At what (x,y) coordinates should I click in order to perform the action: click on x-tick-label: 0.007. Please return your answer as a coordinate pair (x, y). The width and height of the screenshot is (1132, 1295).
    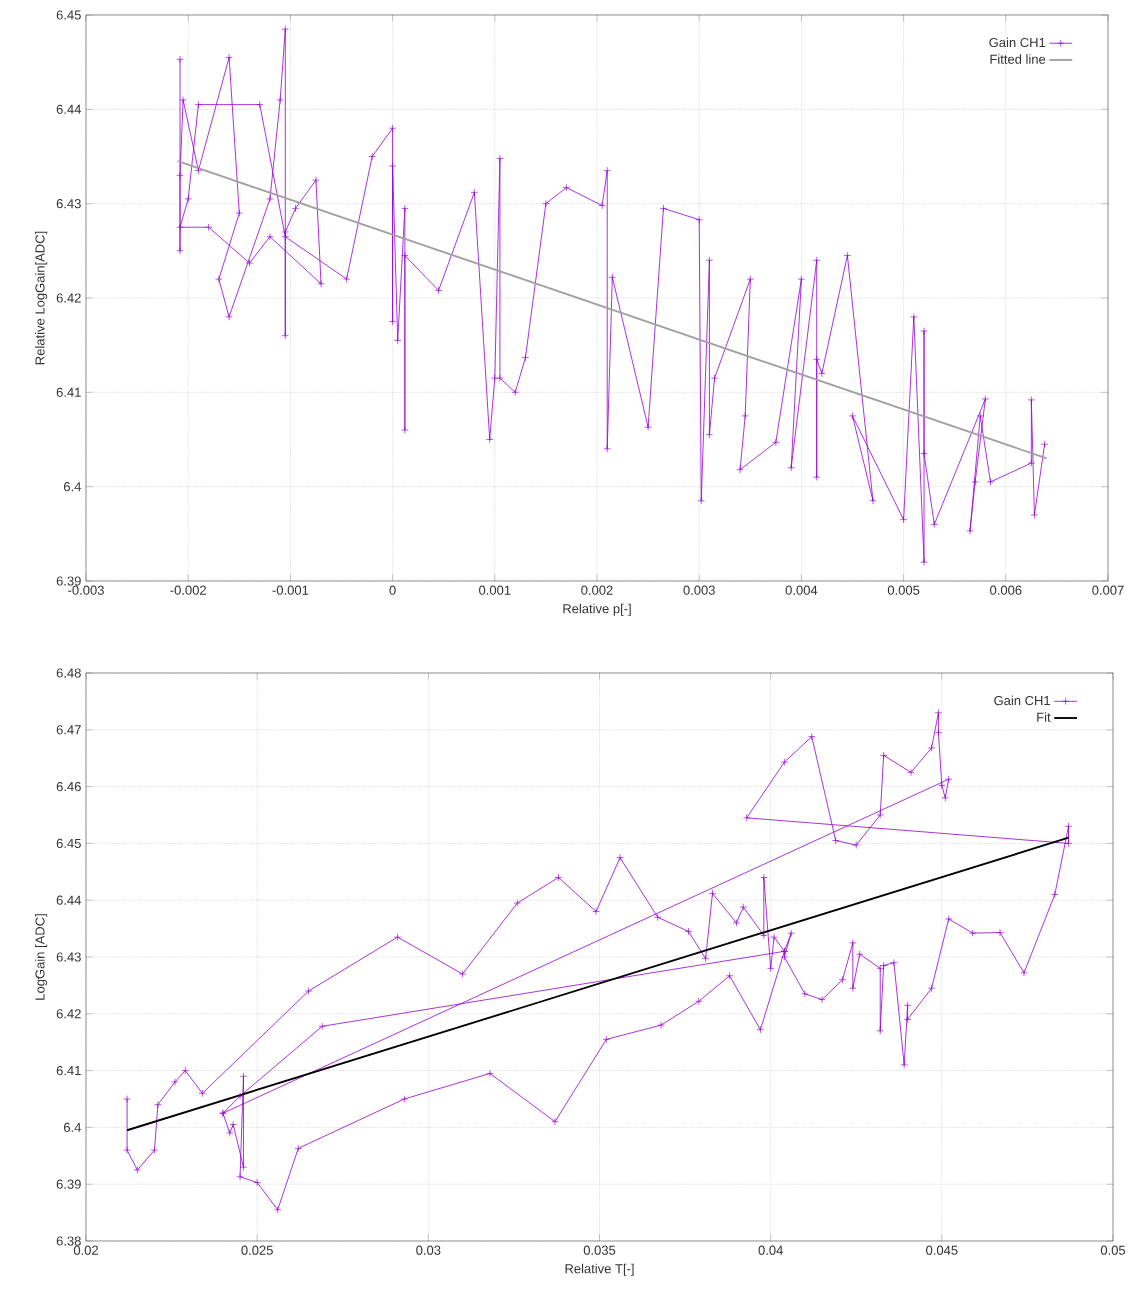
    Looking at the image, I should click on (1108, 590).